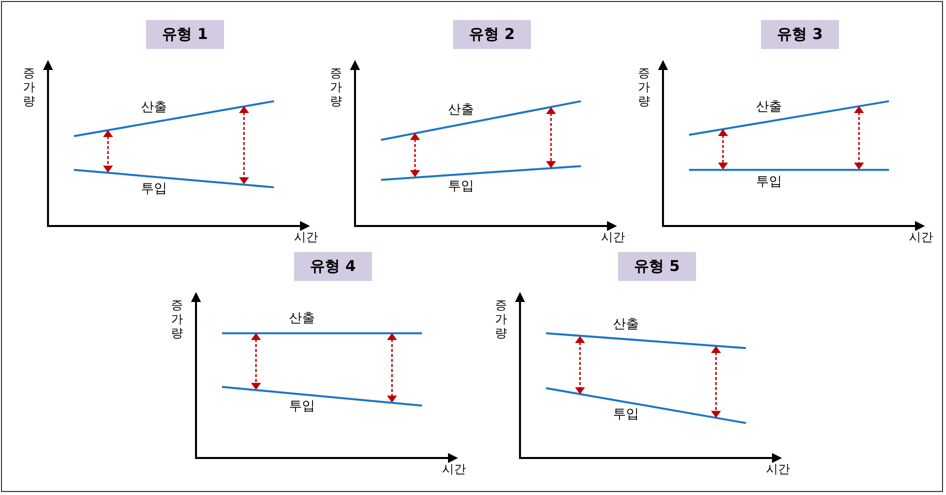 The image size is (946, 495). Describe the element at coordinates (800, 34) in the screenshot. I see `chart-title: 유형 3` at that location.